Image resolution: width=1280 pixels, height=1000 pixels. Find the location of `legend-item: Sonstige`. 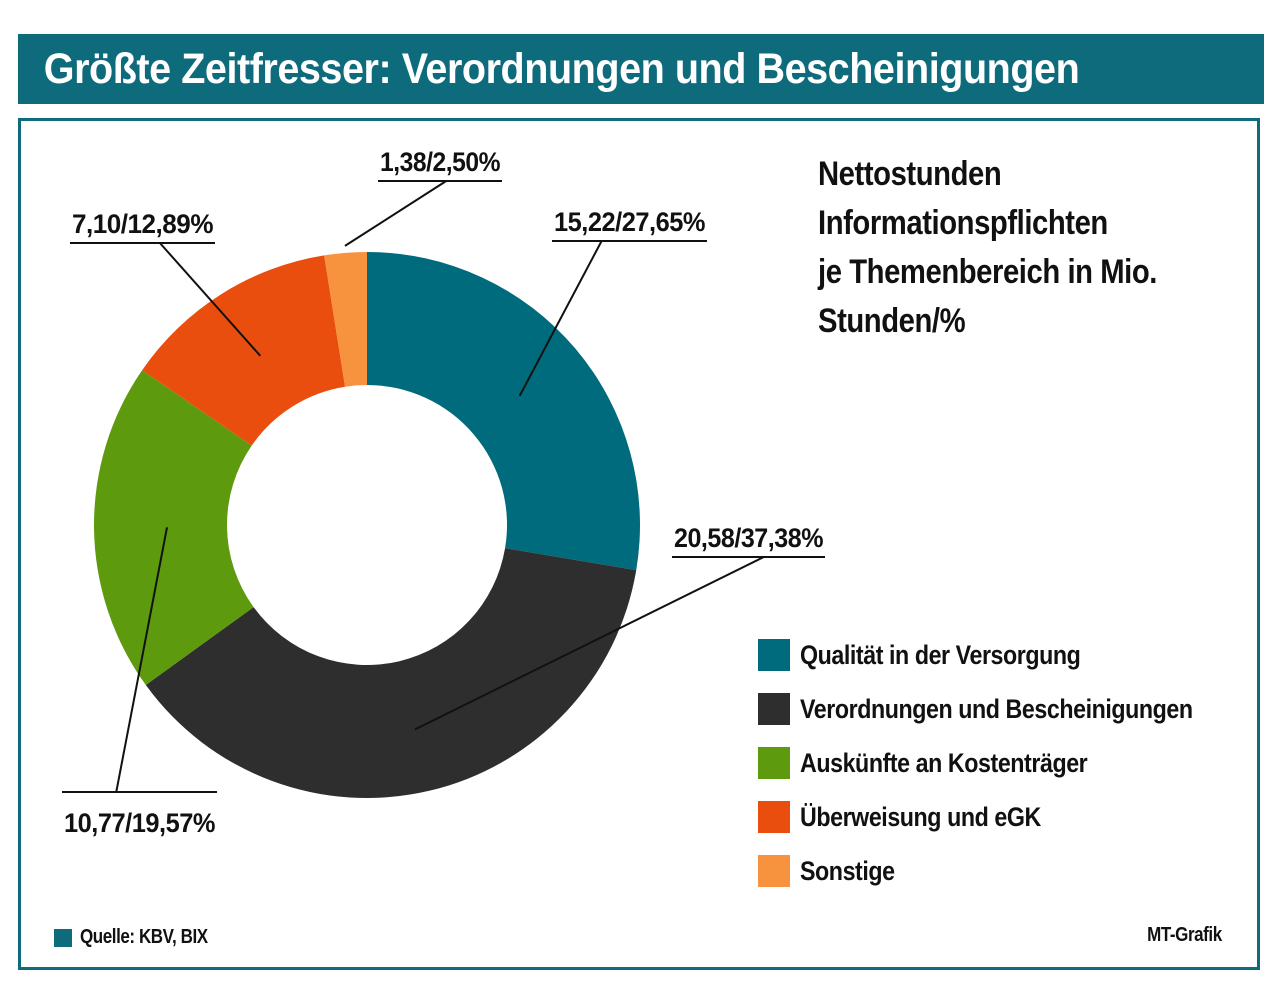

legend-item: Sonstige is located at coordinates (1007, 871).